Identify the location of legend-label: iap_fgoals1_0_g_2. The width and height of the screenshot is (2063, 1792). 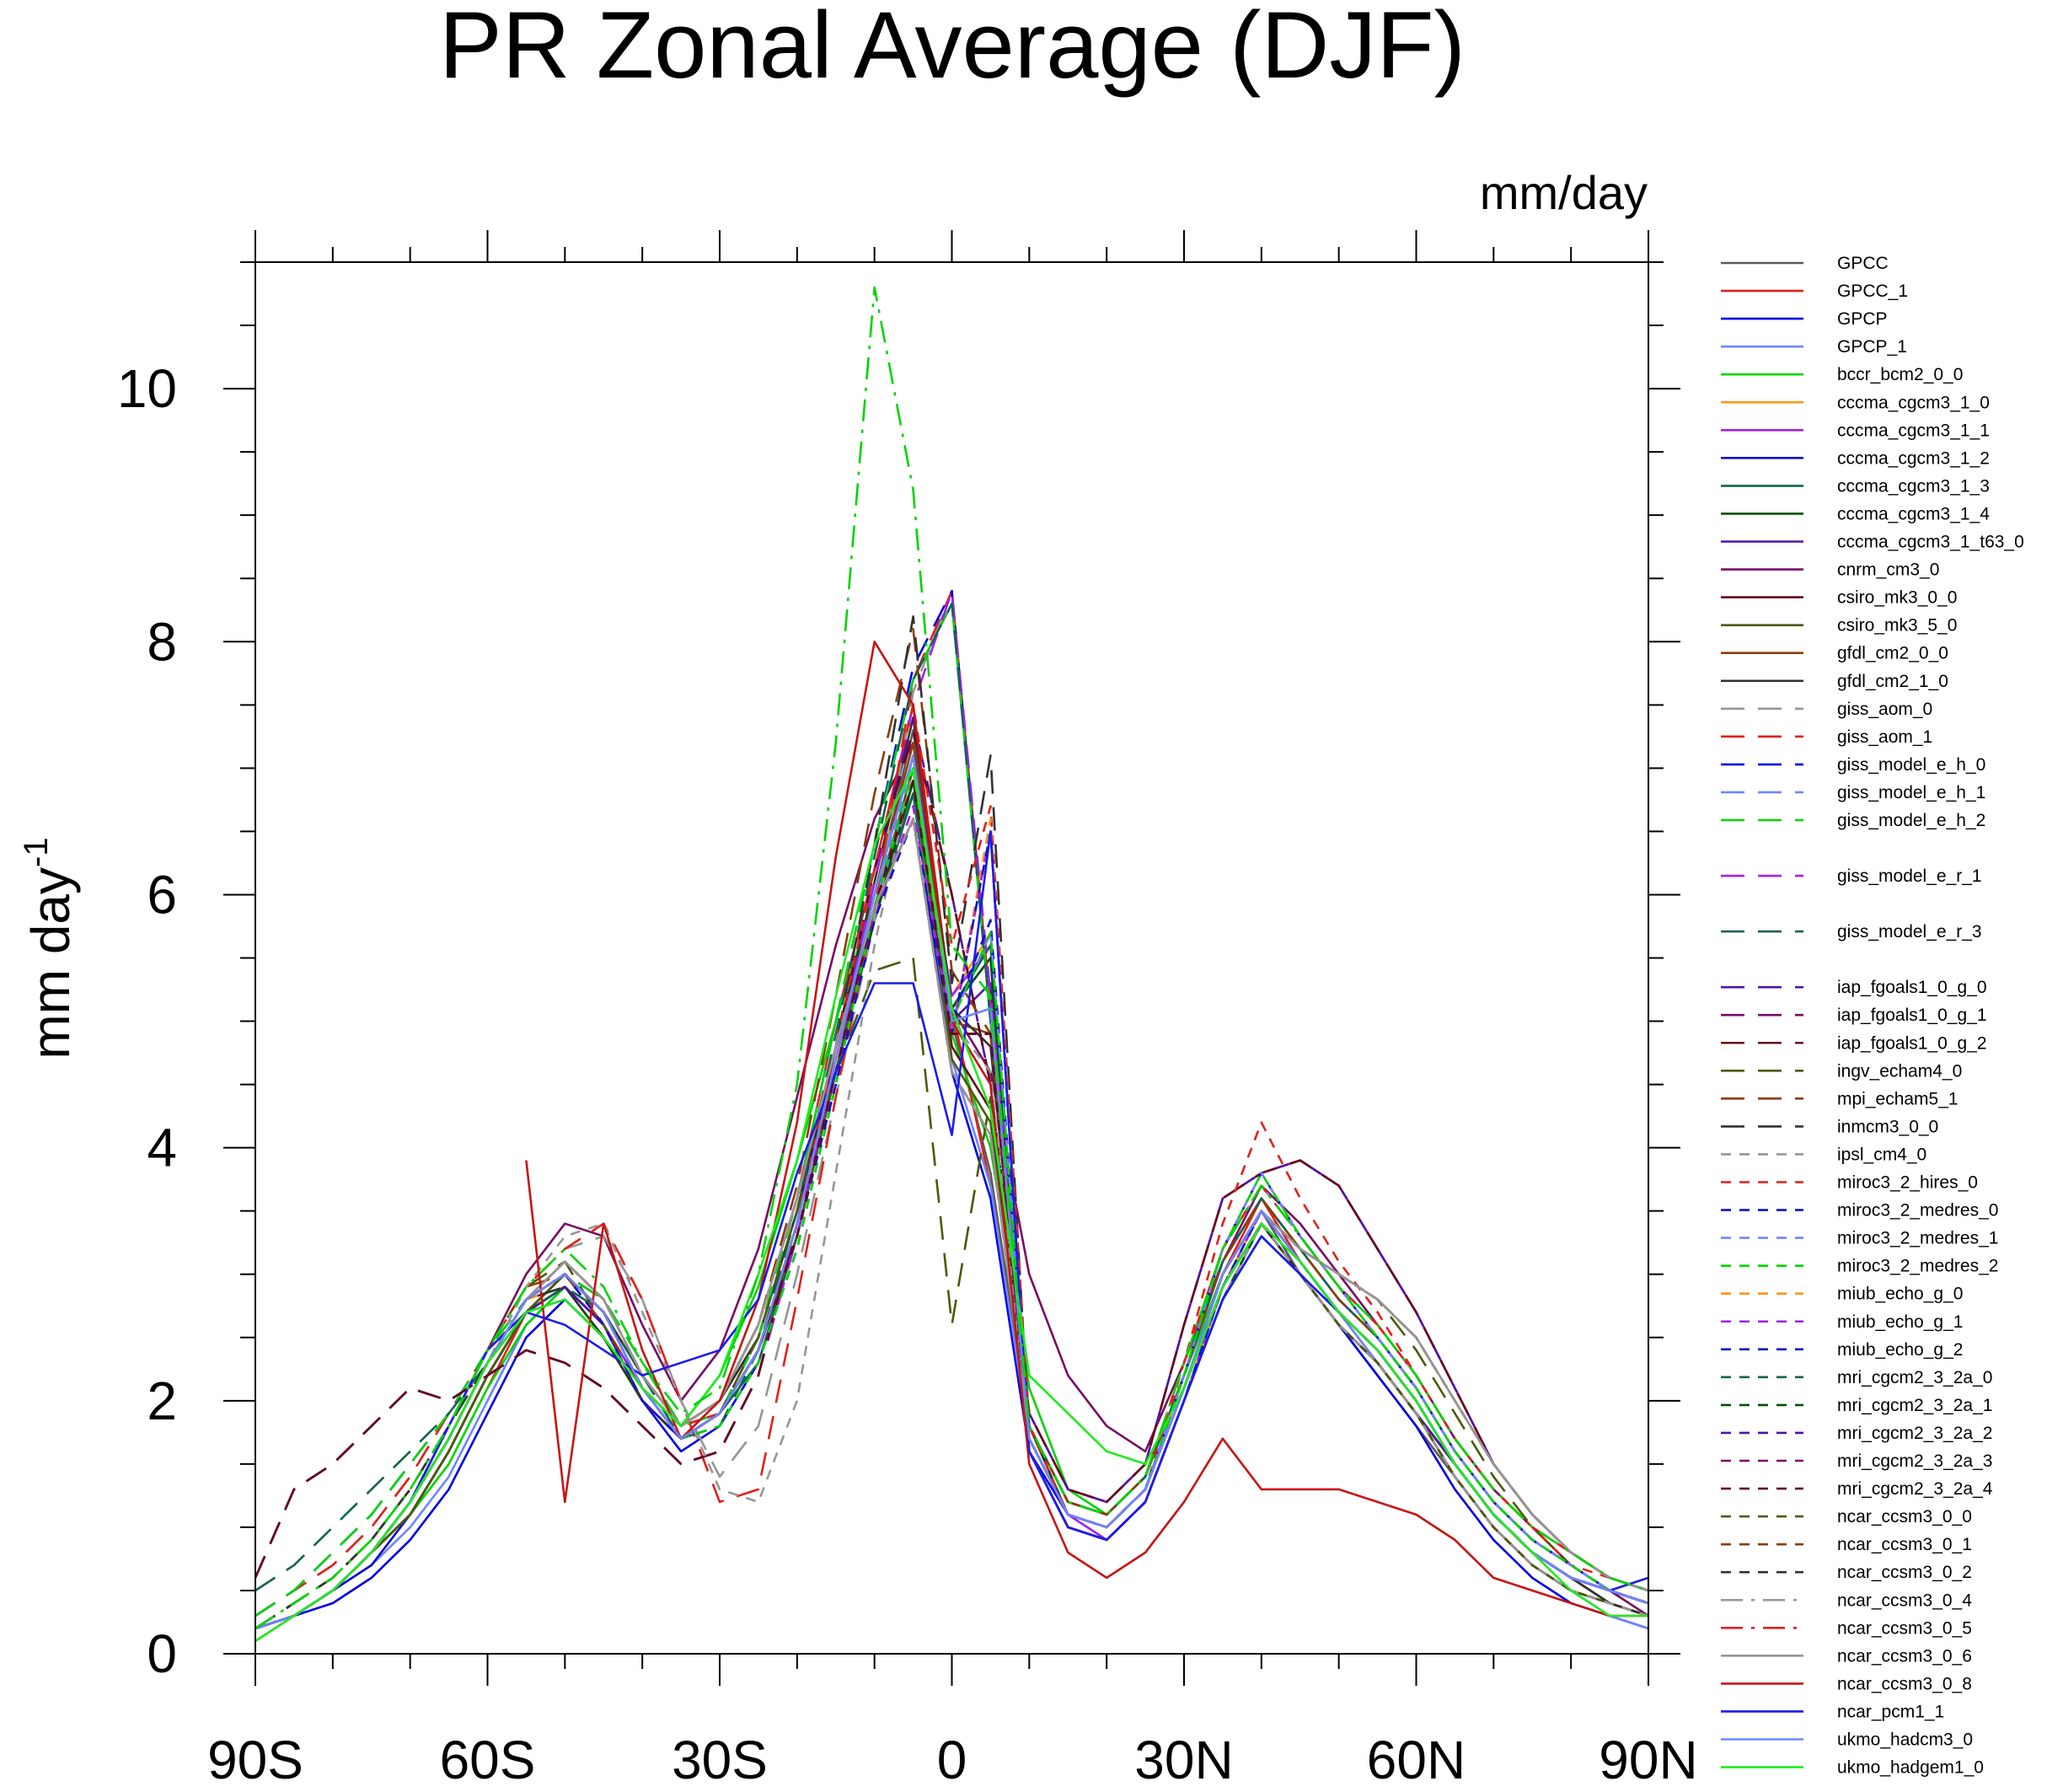
(1912, 1043).